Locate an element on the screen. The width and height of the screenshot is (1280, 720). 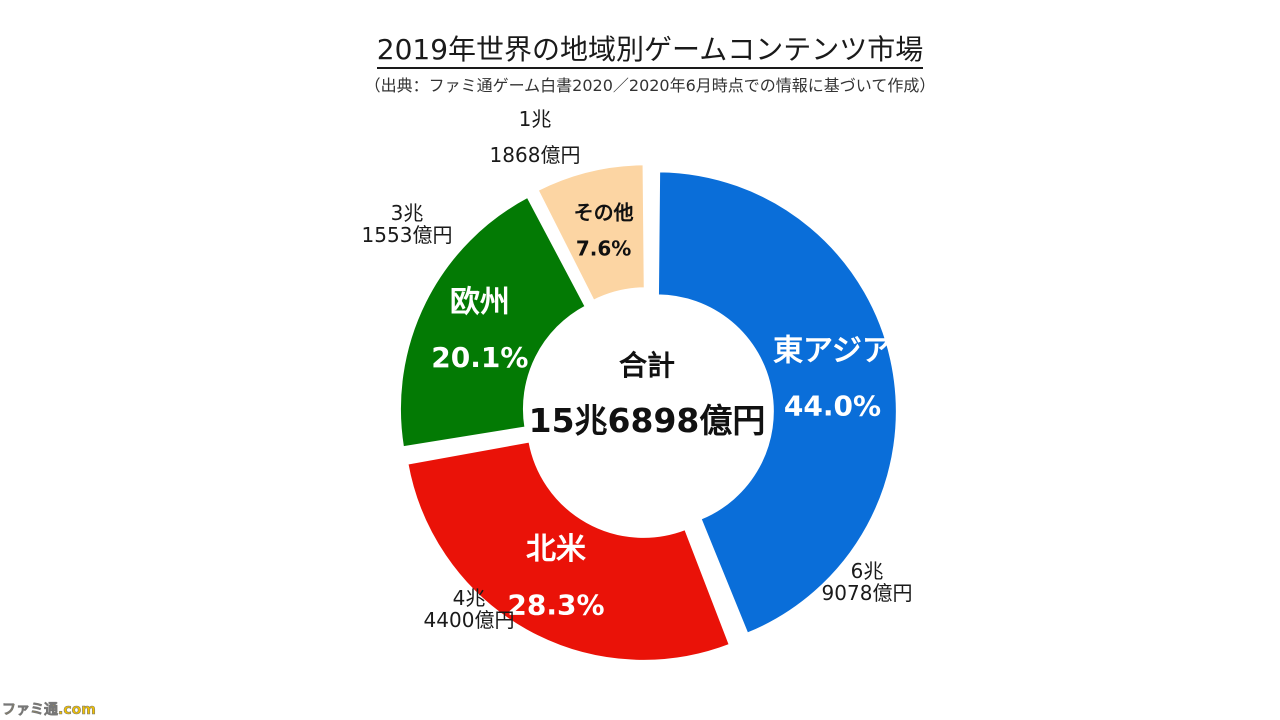
slice-amount-label: 4兆 is located at coordinates (469, 598).